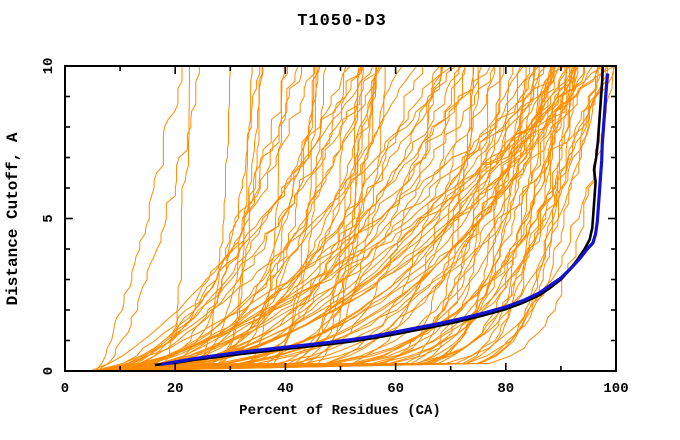 The height and width of the screenshot is (440, 680). What do you see at coordinates (395, 389) in the screenshot?
I see `x-tick-label: 60` at bounding box center [395, 389].